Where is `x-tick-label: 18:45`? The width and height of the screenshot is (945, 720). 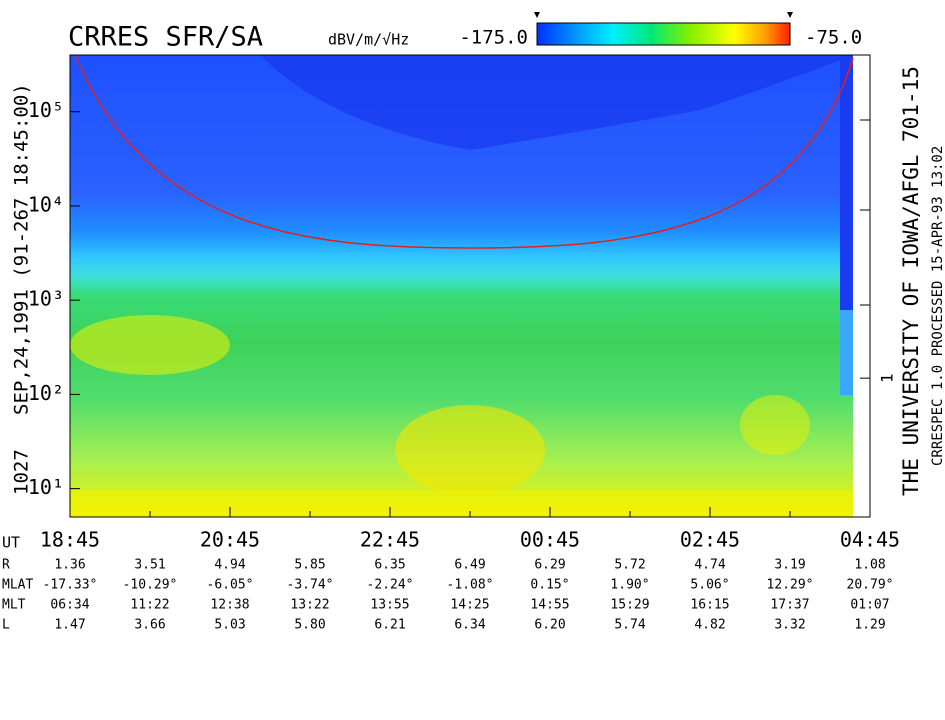 x-tick-label: 18:45 is located at coordinates (70, 540).